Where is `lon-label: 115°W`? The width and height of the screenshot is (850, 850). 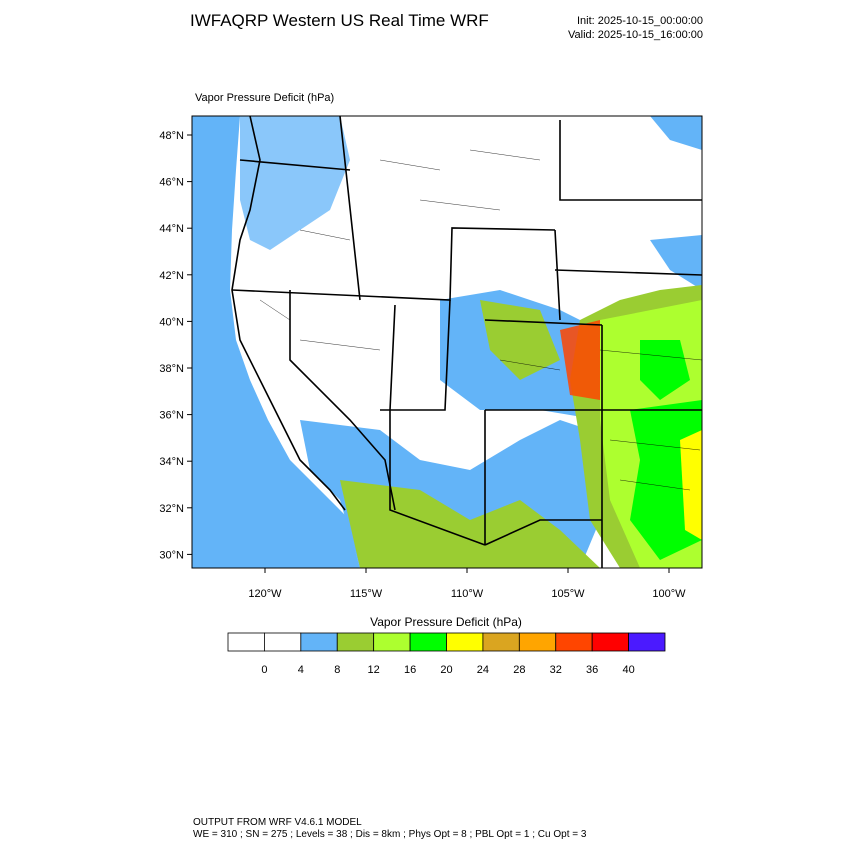 lon-label: 115°W is located at coordinates (366, 594).